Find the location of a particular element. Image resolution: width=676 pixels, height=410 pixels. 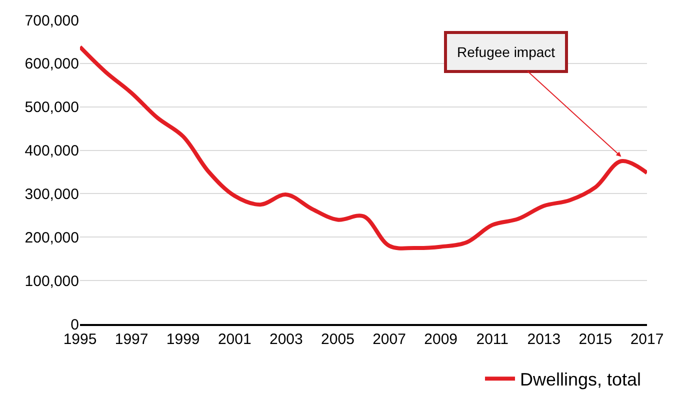

y-tick-label: 500,000 is located at coordinates (51, 107).